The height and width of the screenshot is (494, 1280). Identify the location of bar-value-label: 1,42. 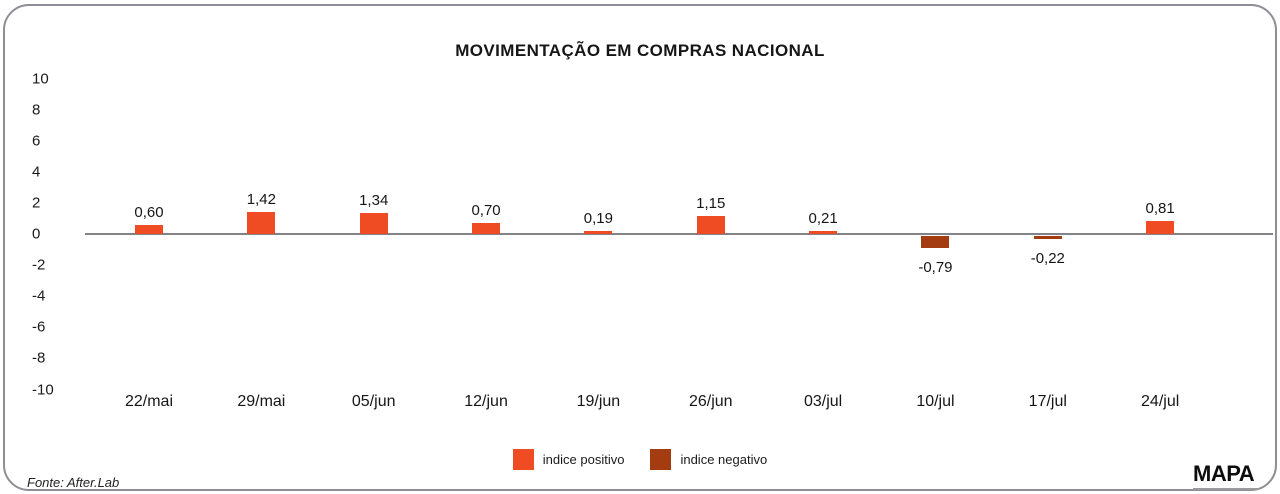
(261, 199).